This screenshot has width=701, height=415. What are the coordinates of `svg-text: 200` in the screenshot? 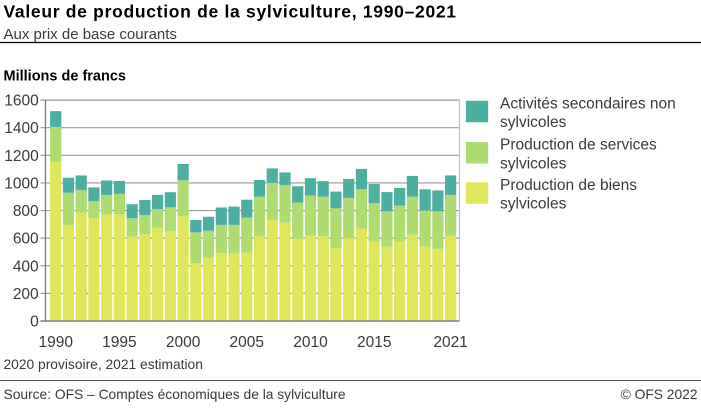 It's located at (26, 294).